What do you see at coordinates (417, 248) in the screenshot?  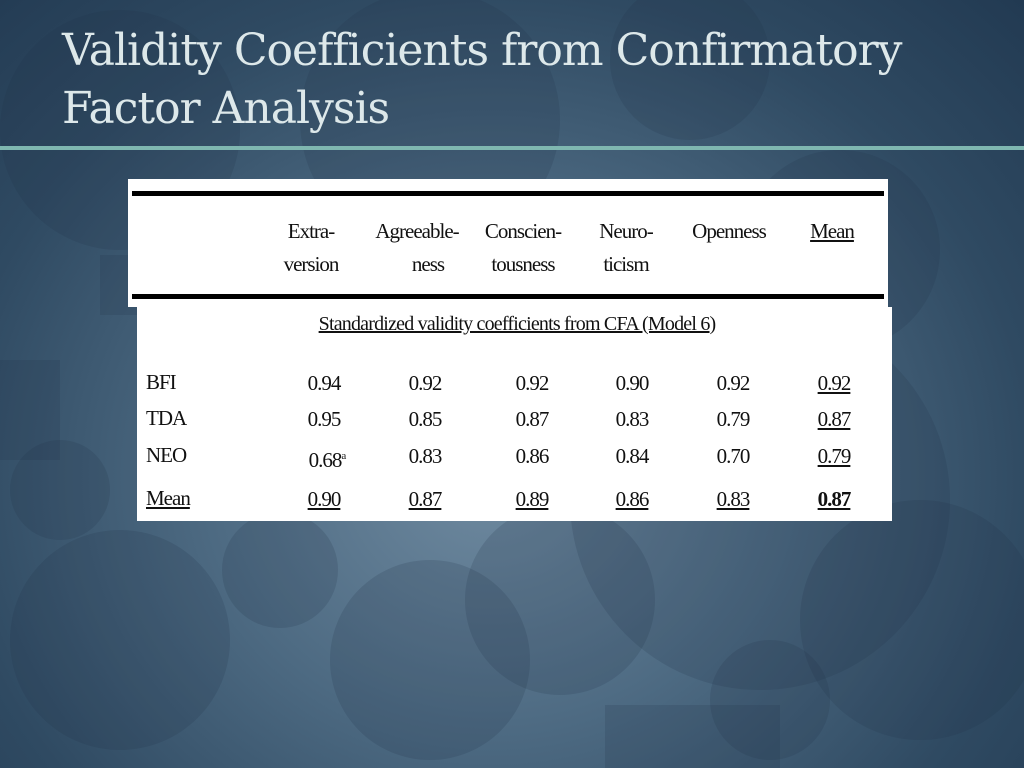 I see `column-header-agreeableness: Agreeable- ness` at bounding box center [417, 248].